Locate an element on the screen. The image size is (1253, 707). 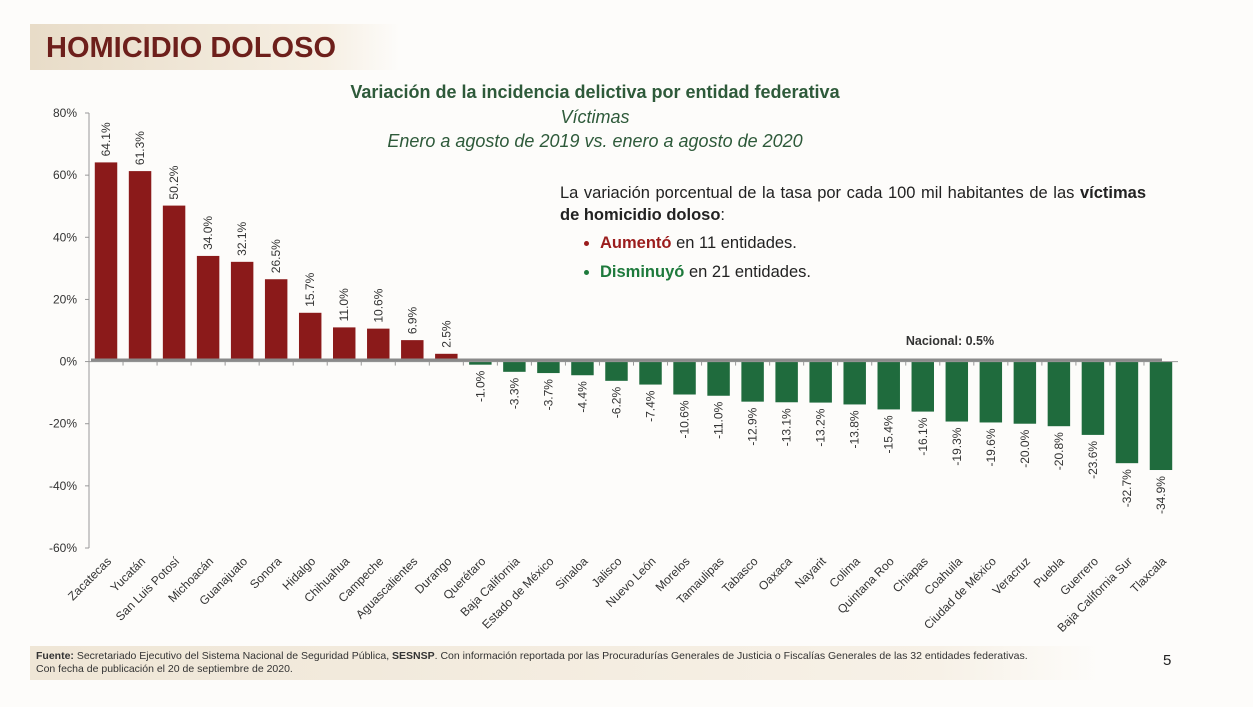
value-label: -13.1% is located at coordinates (787, 427).